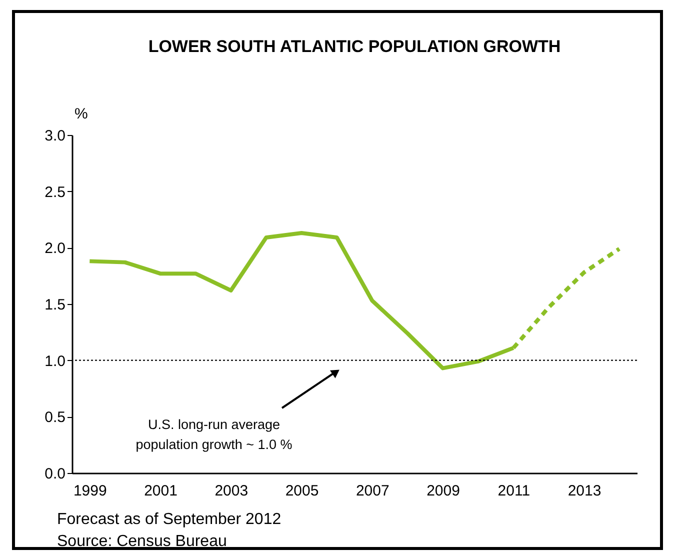  What do you see at coordinates (90, 491) in the screenshot?
I see `x-tick-label: 1999` at bounding box center [90, 491].